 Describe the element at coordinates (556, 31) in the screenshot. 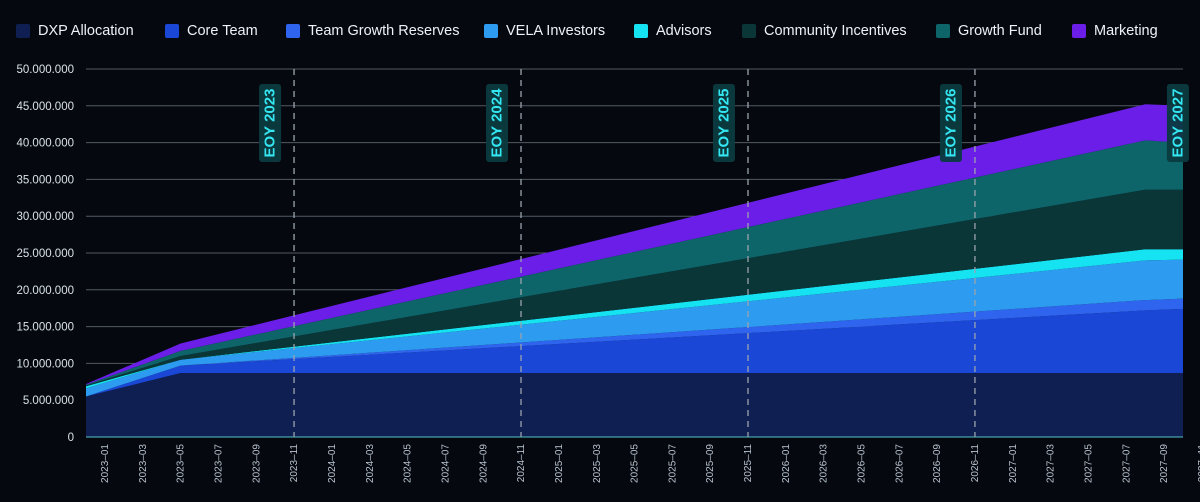

I see `legend-label: VELA Investors` at that location.